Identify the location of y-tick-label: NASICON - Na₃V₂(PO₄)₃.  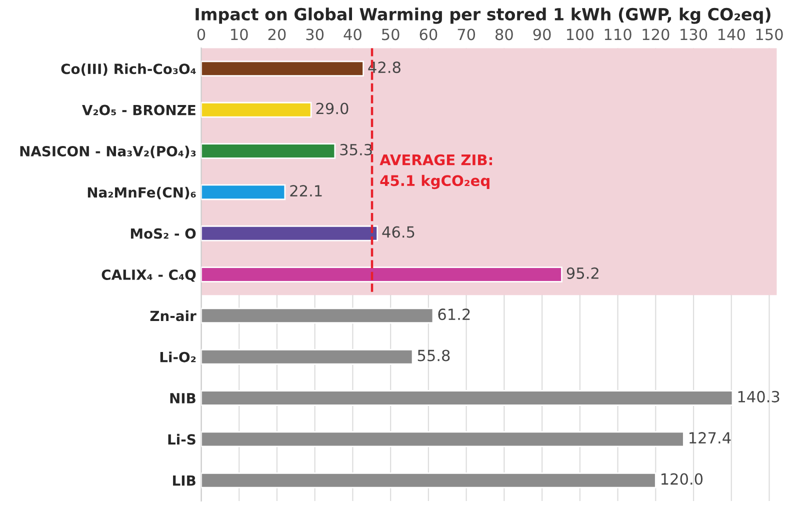
(108, 152).